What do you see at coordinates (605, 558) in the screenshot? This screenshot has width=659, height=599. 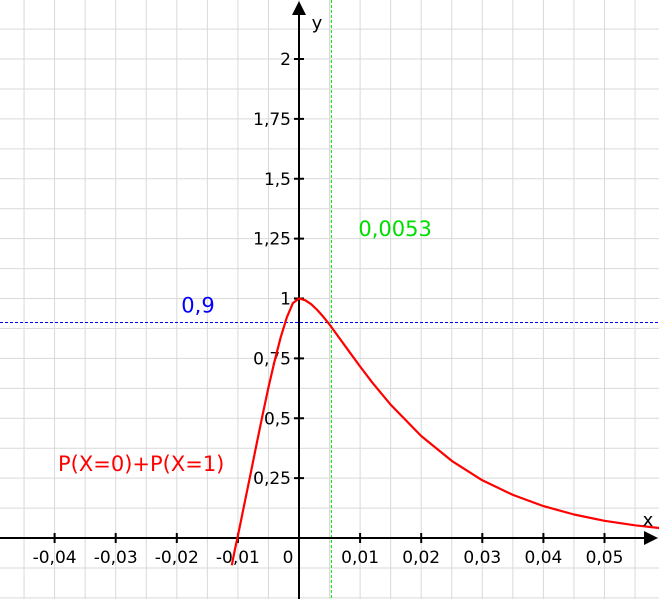 I see `x-tick-label: 0,05` at bounding box center [605, 558].